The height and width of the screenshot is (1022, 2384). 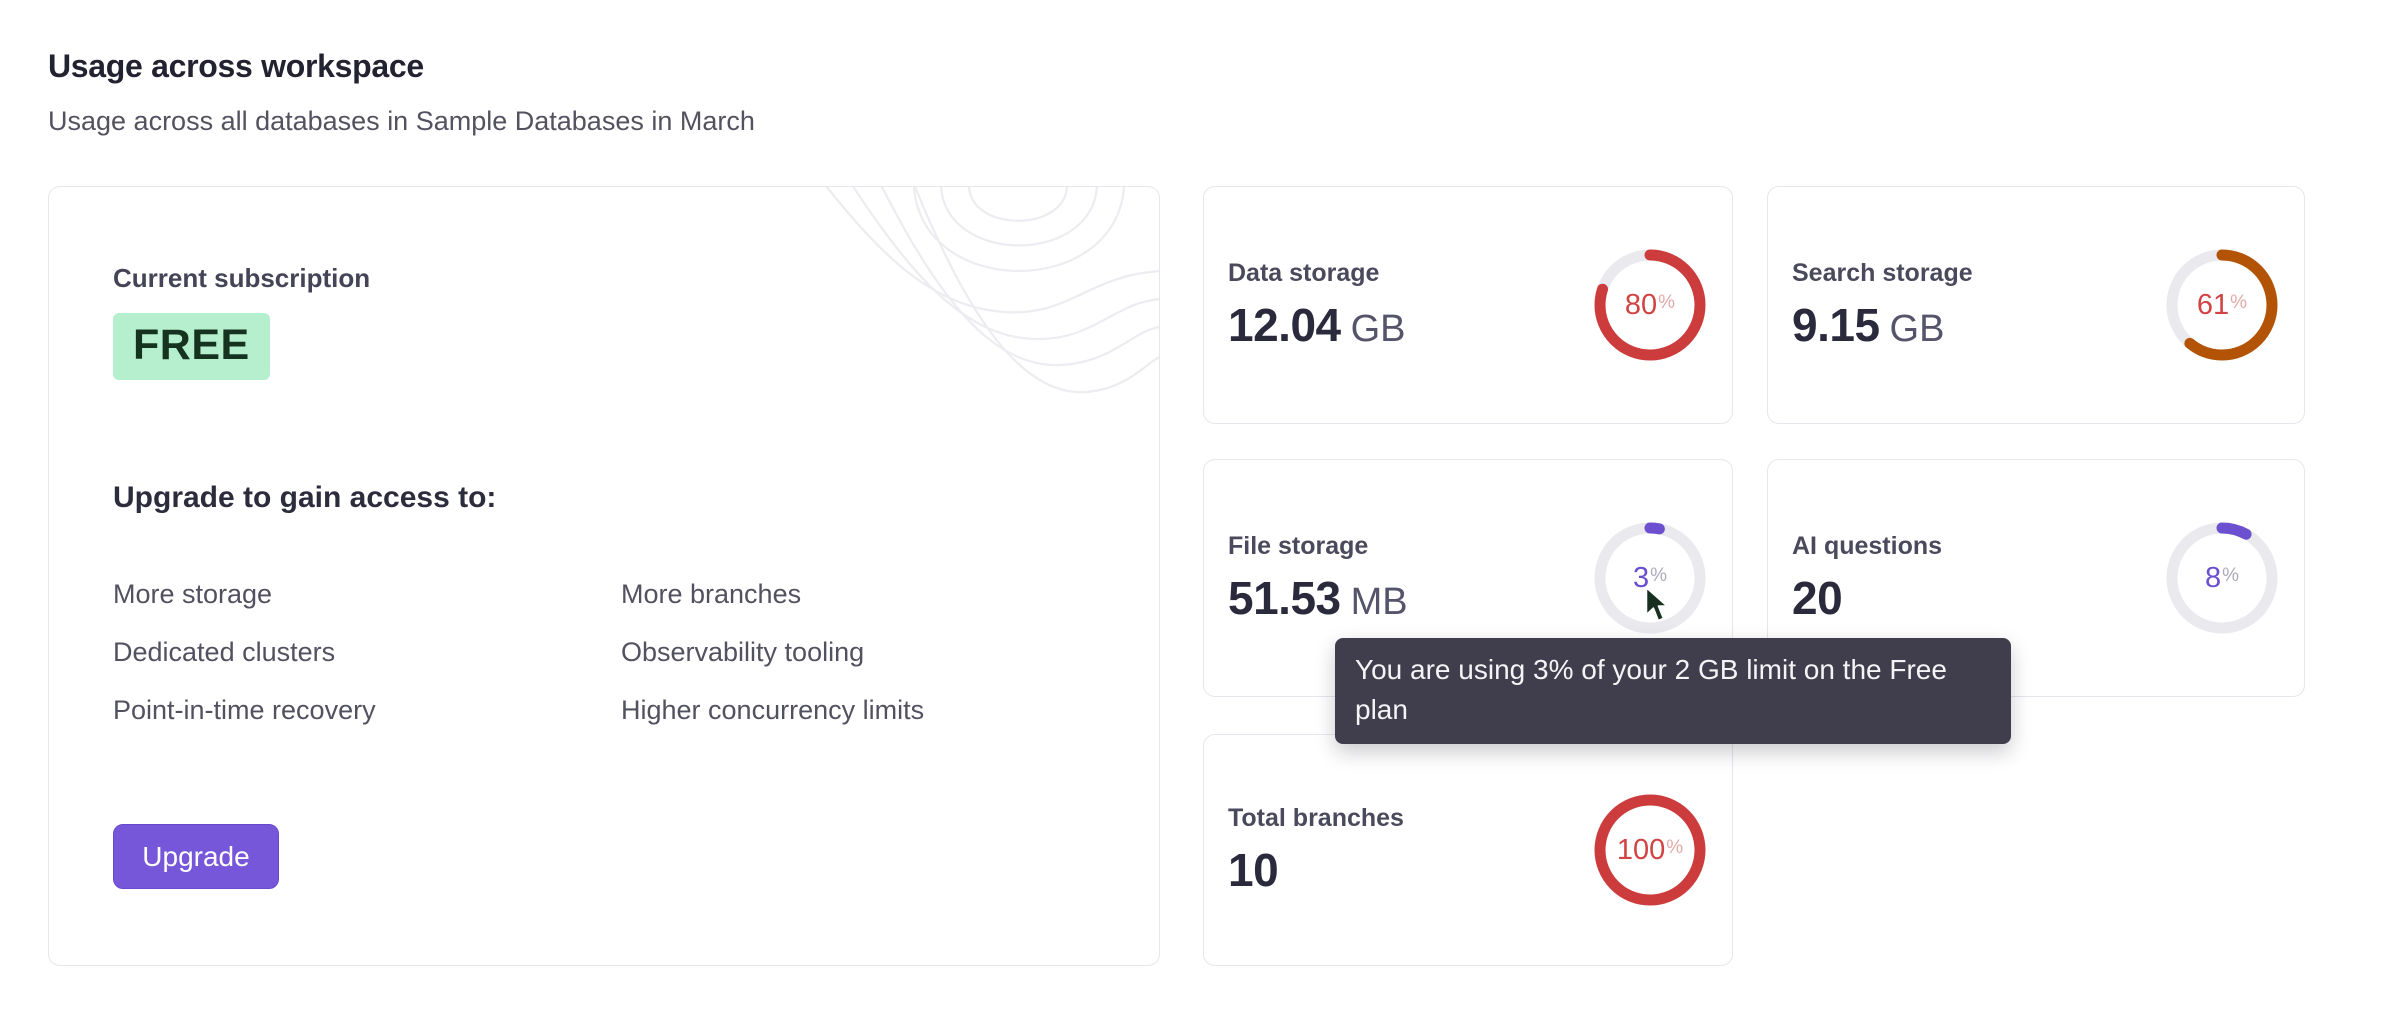 I want to click on ring-percent: 61, so click(x=2213, y=304).